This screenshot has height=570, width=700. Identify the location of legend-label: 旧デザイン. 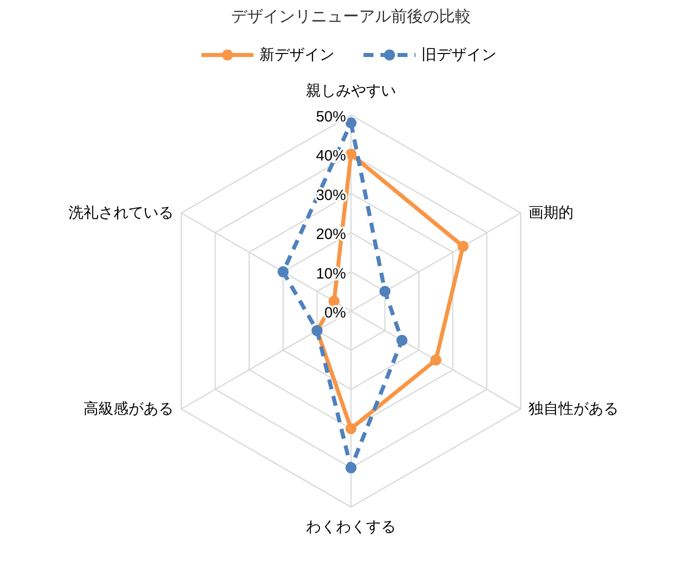
(459, 55).